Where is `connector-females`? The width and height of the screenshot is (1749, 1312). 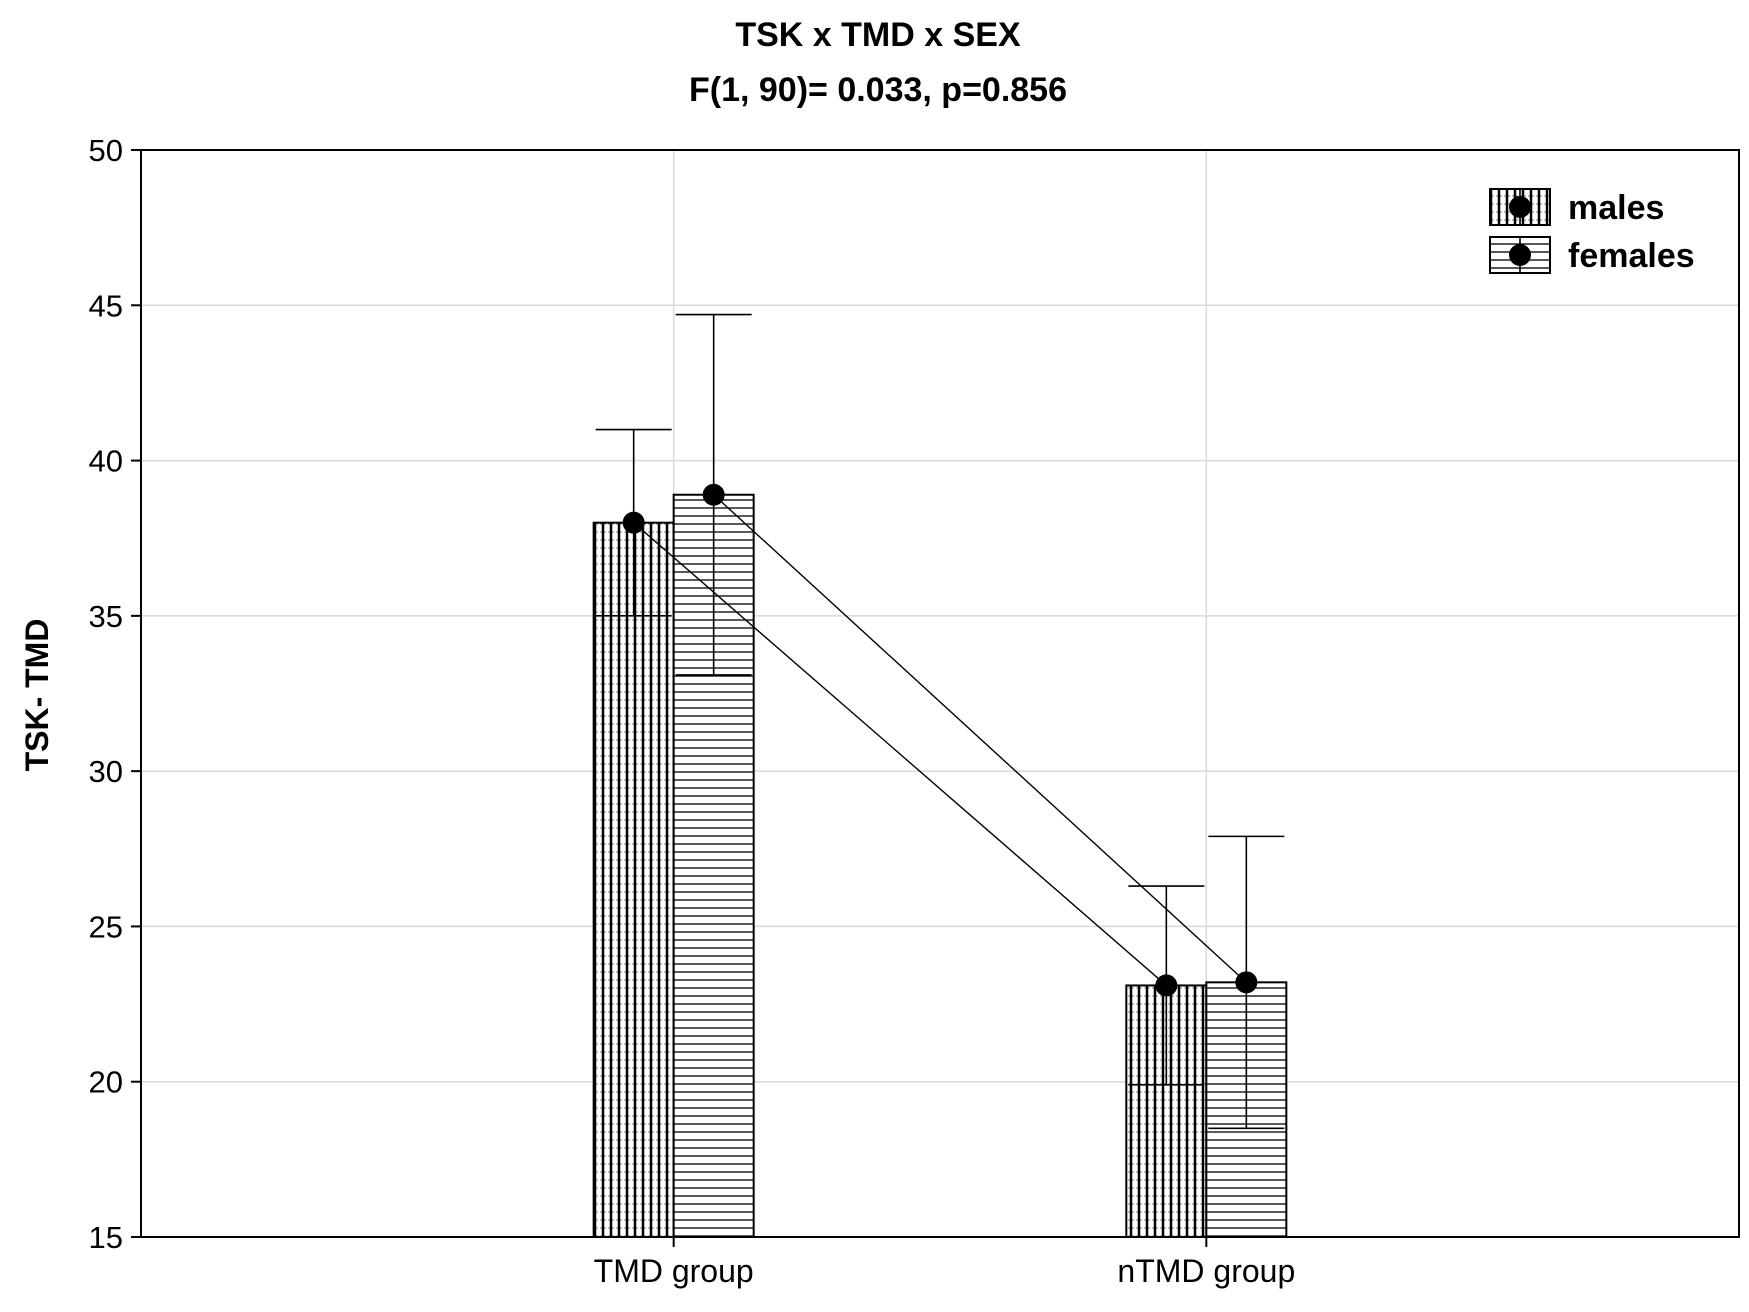
connector-females is located at coordinates (980, 738).